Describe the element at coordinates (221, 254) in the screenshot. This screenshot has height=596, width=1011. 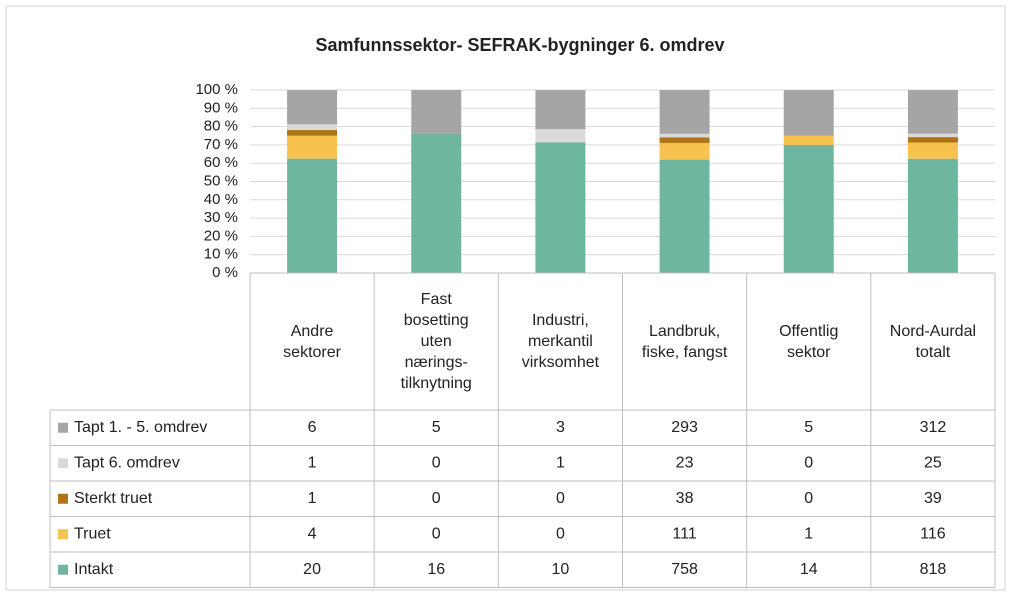
I see `y-tick-label: 10 %` at that location.